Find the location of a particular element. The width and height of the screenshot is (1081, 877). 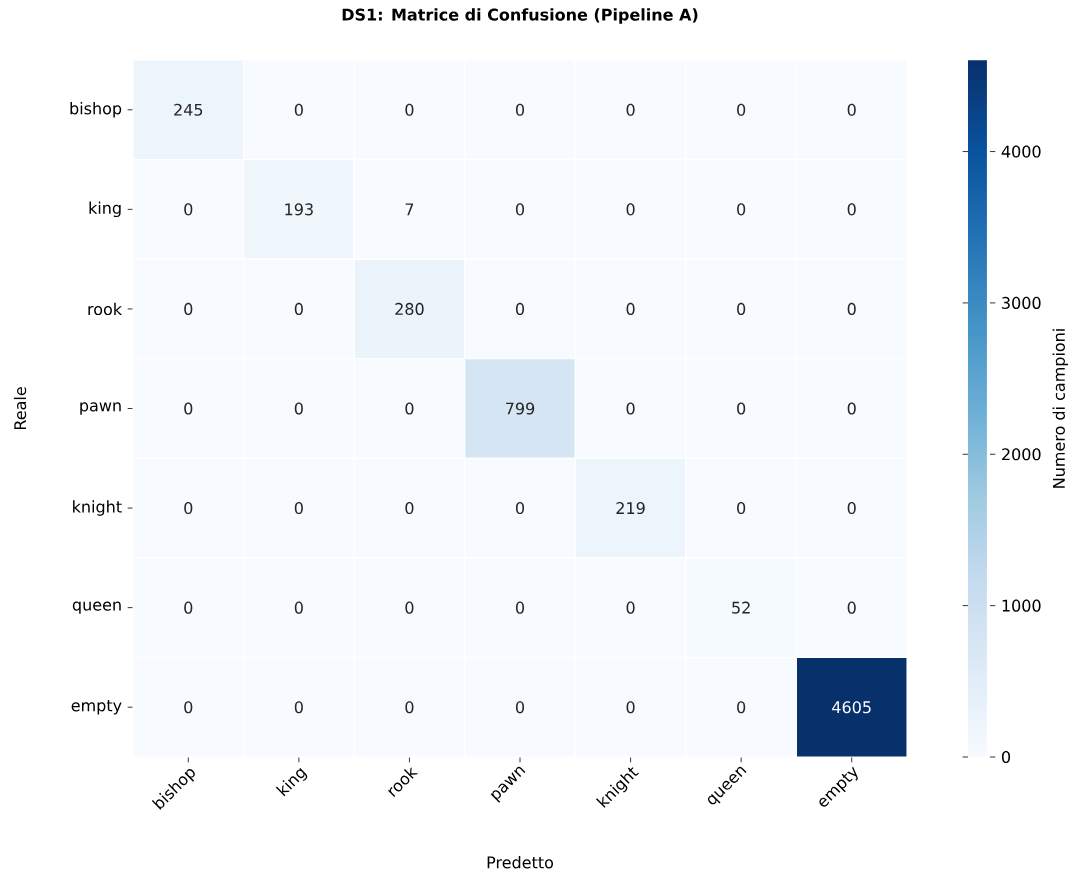

x-axis-title: Predetto is located at coordinates (520, 862).